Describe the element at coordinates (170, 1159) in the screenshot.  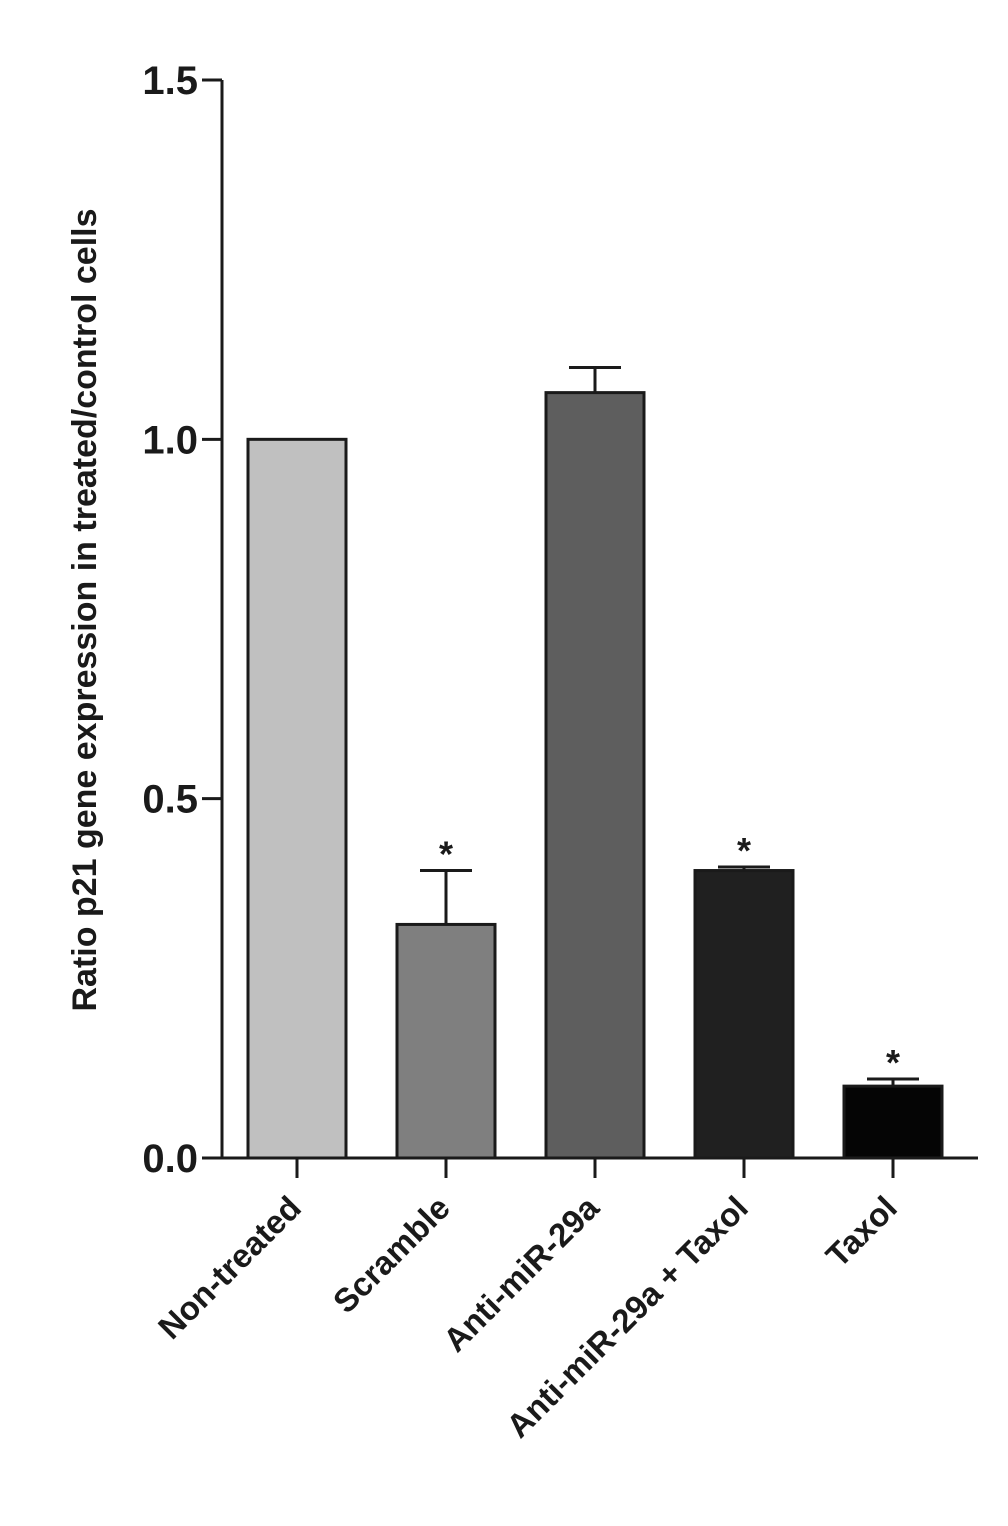
I see `y-tick-label: 0.0` at that location.